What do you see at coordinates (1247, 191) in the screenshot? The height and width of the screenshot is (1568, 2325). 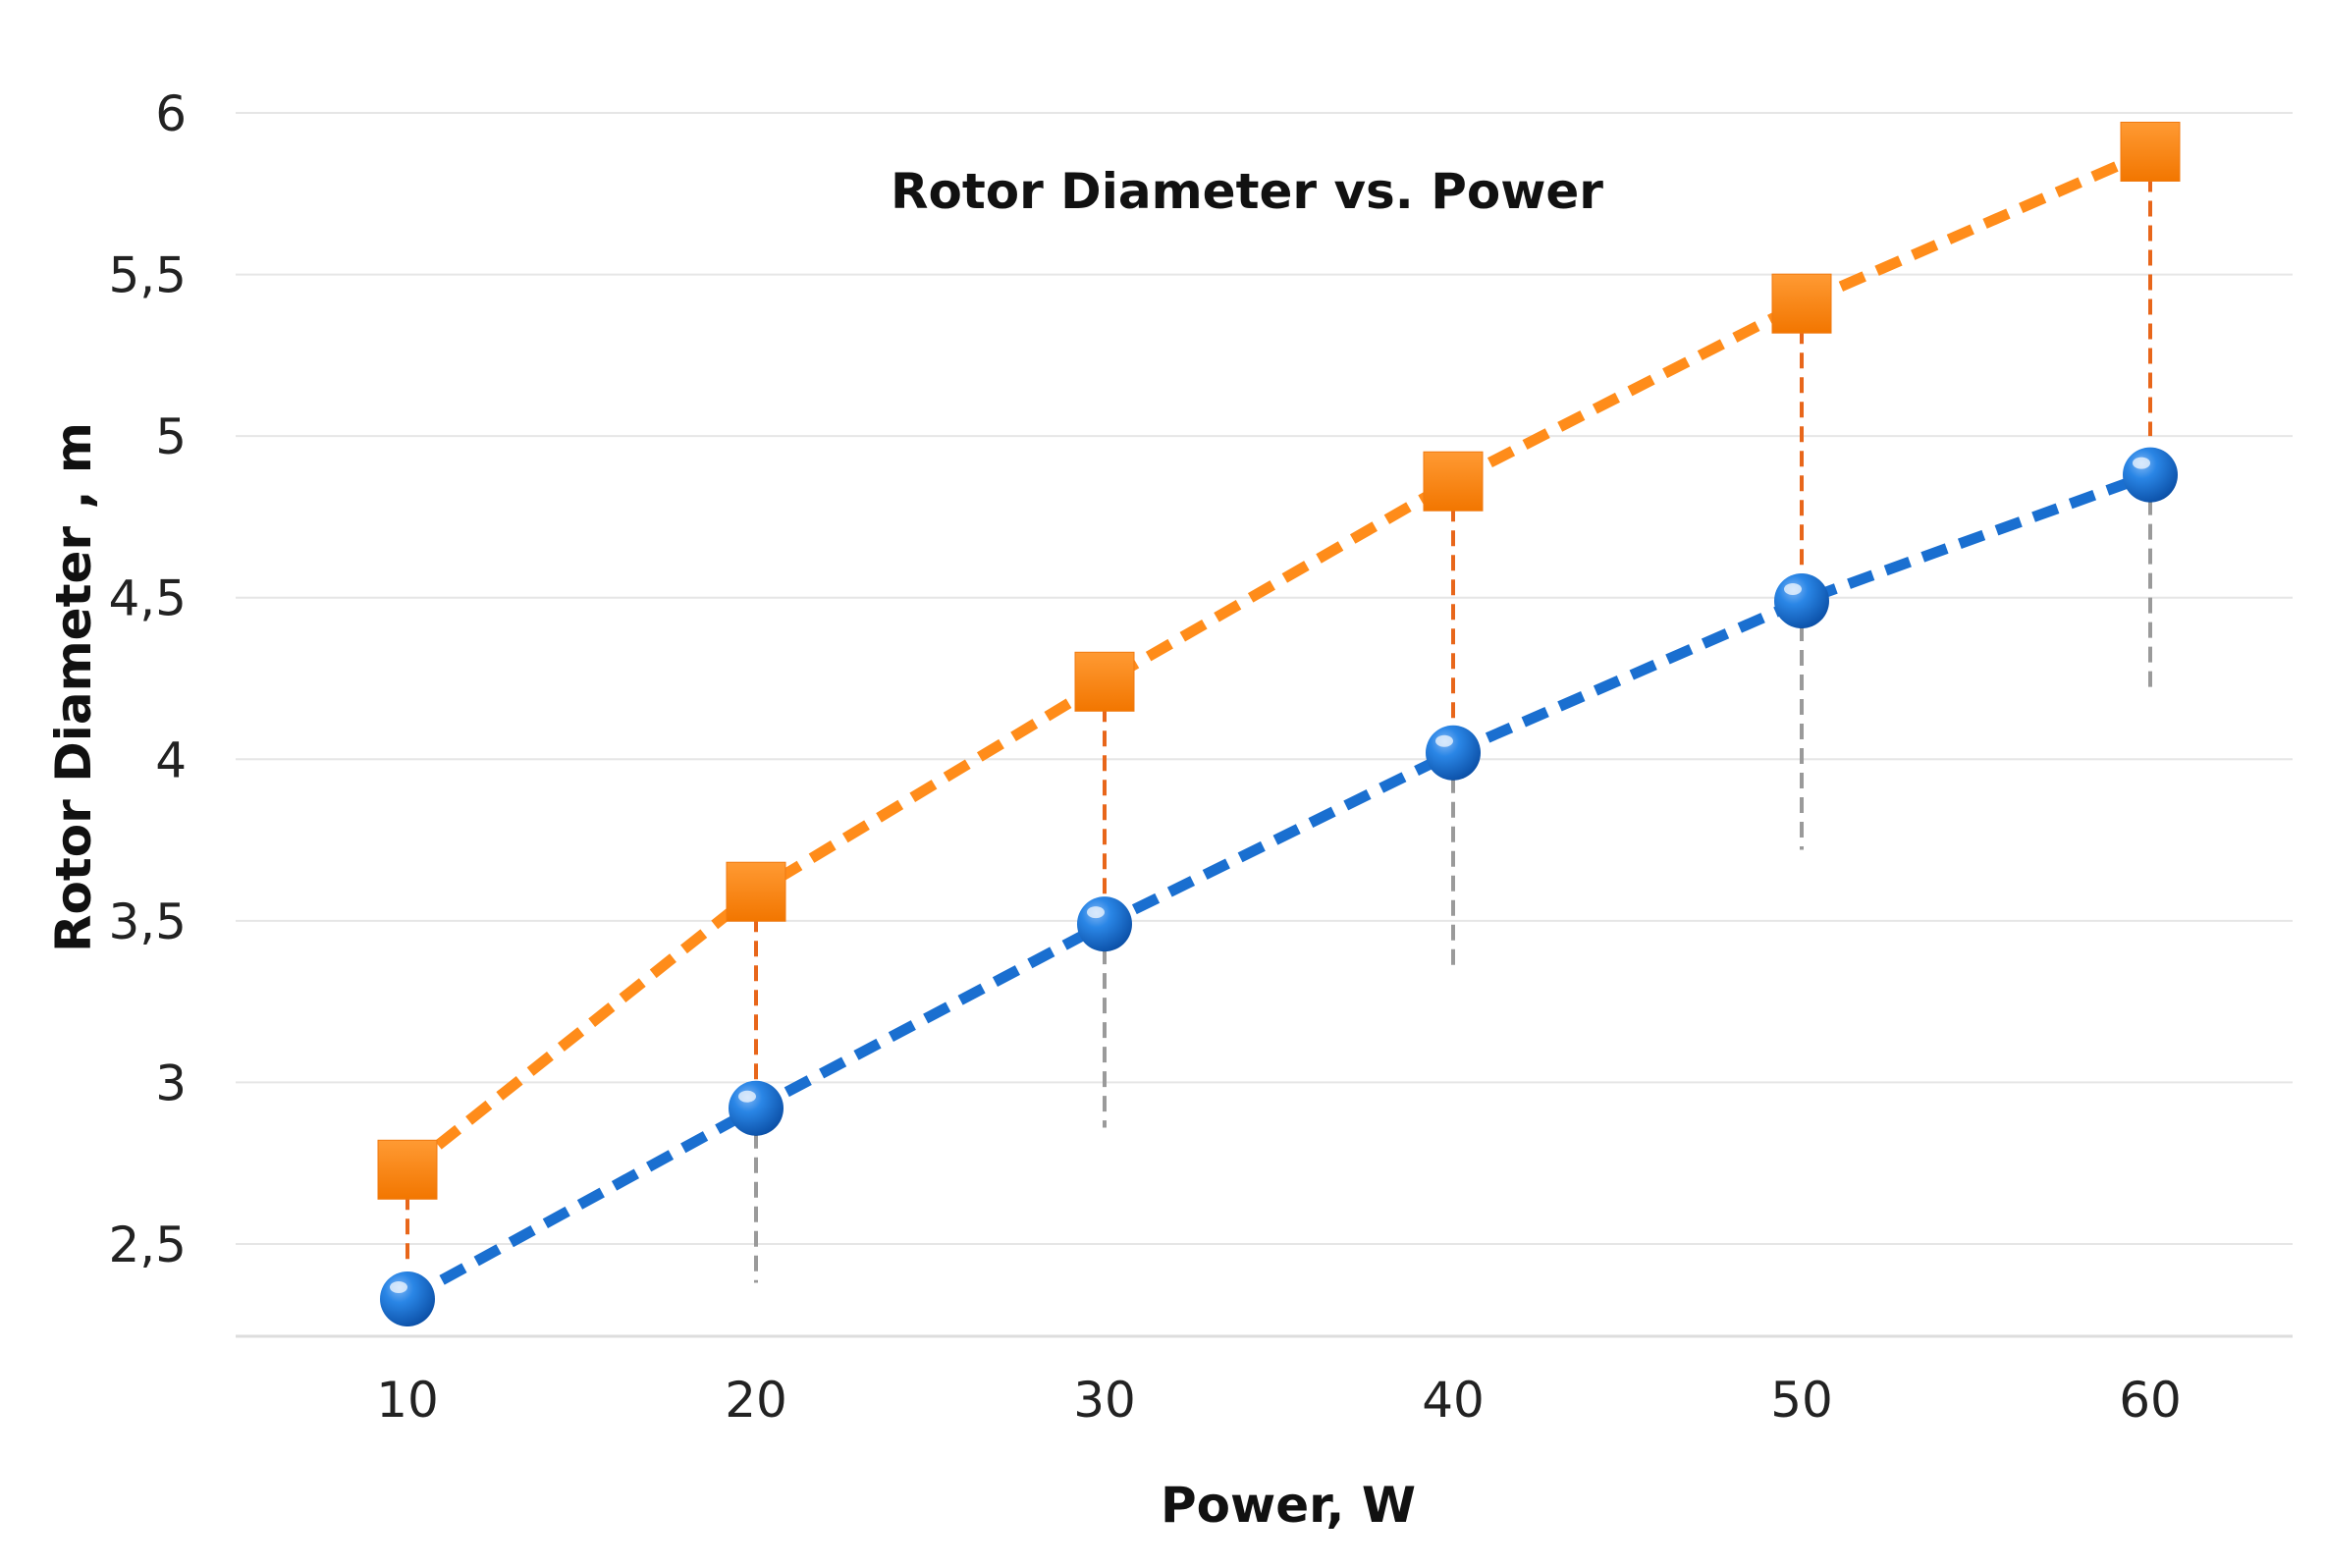 I see `chart-title: Rotor Diameter vs. Power` at bounding box center [1247, 191].